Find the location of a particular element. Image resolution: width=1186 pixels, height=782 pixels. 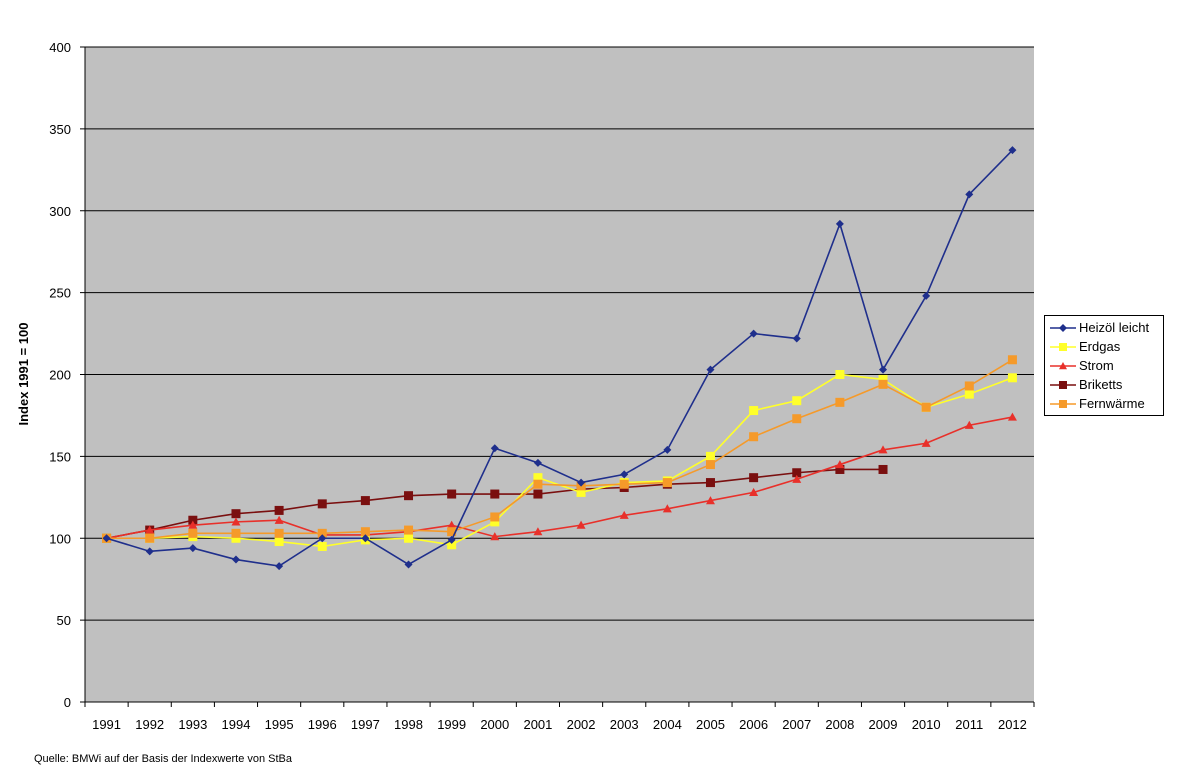

y-tick-label: 100 is located at coordinates (60, 538).